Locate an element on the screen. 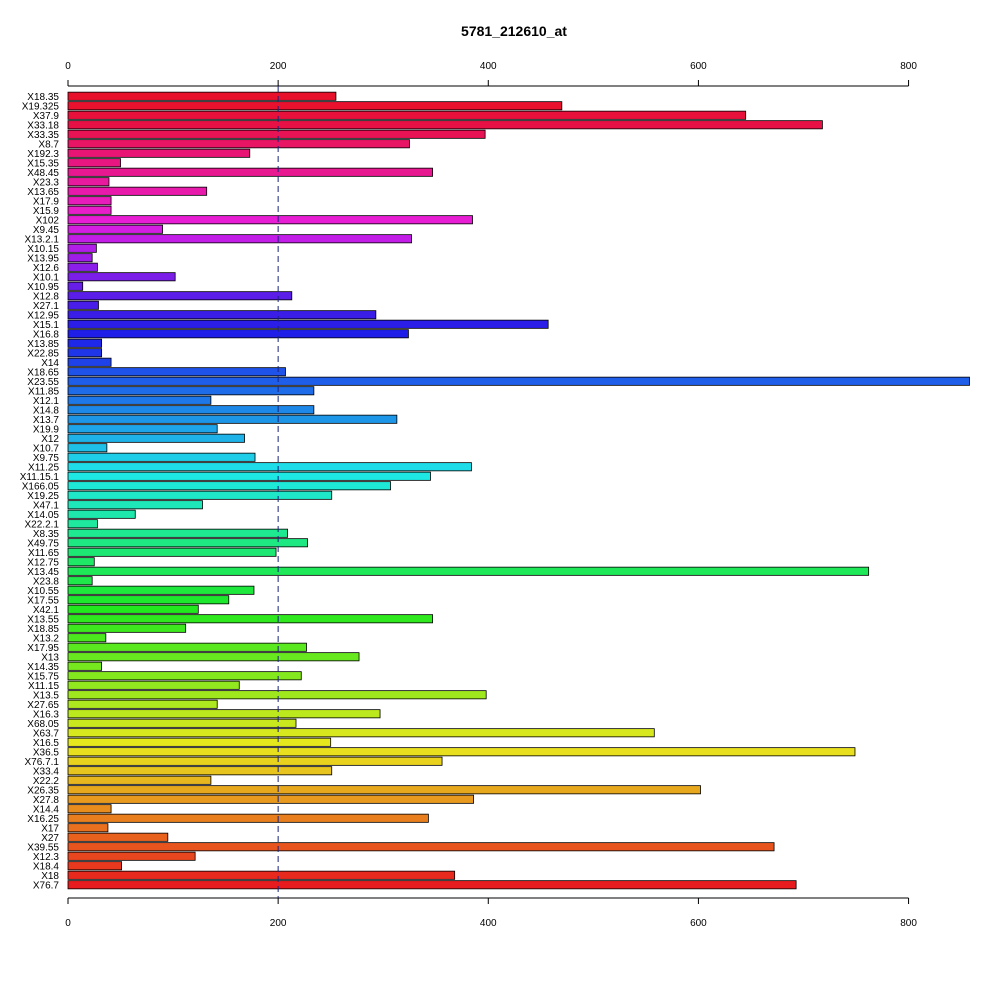 This screenshot has height=1005, width=1000. bar-X11.65 is located at coordinates (172, 552).